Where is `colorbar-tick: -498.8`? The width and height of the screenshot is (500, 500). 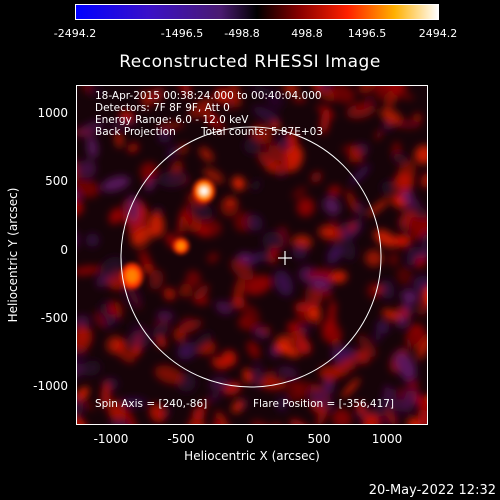
colorbar-tick: -498.8 is located at coordinates (242, 33).